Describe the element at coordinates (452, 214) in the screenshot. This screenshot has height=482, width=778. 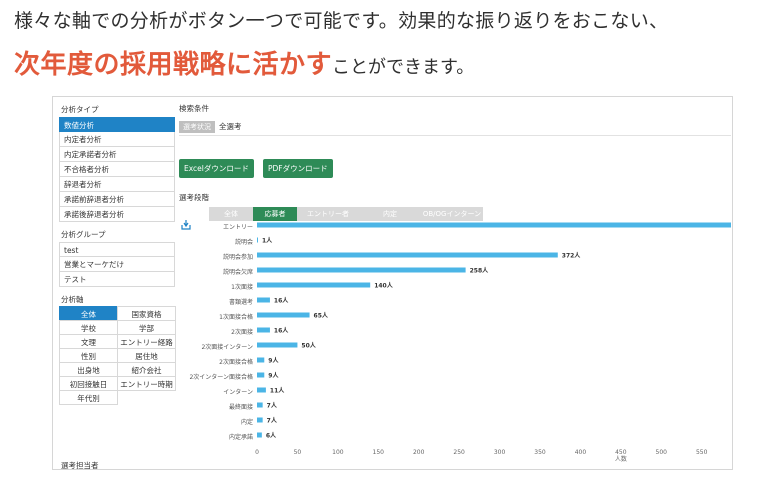
I see `tab-intern: OB/OGインターン` at that location.